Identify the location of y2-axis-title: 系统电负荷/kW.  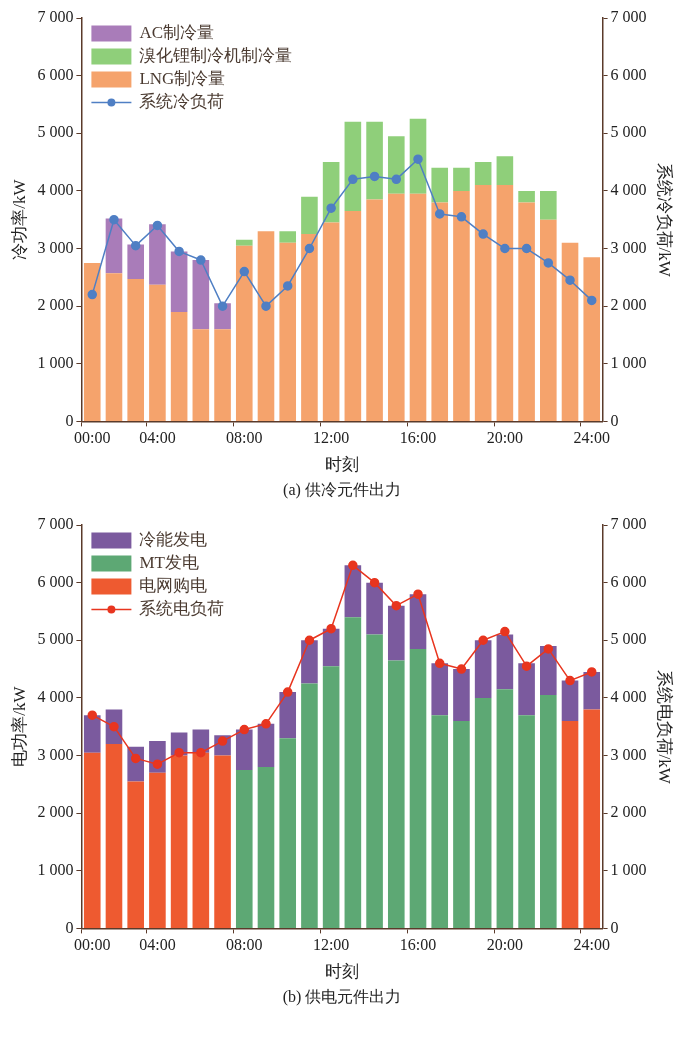
(665, 727).